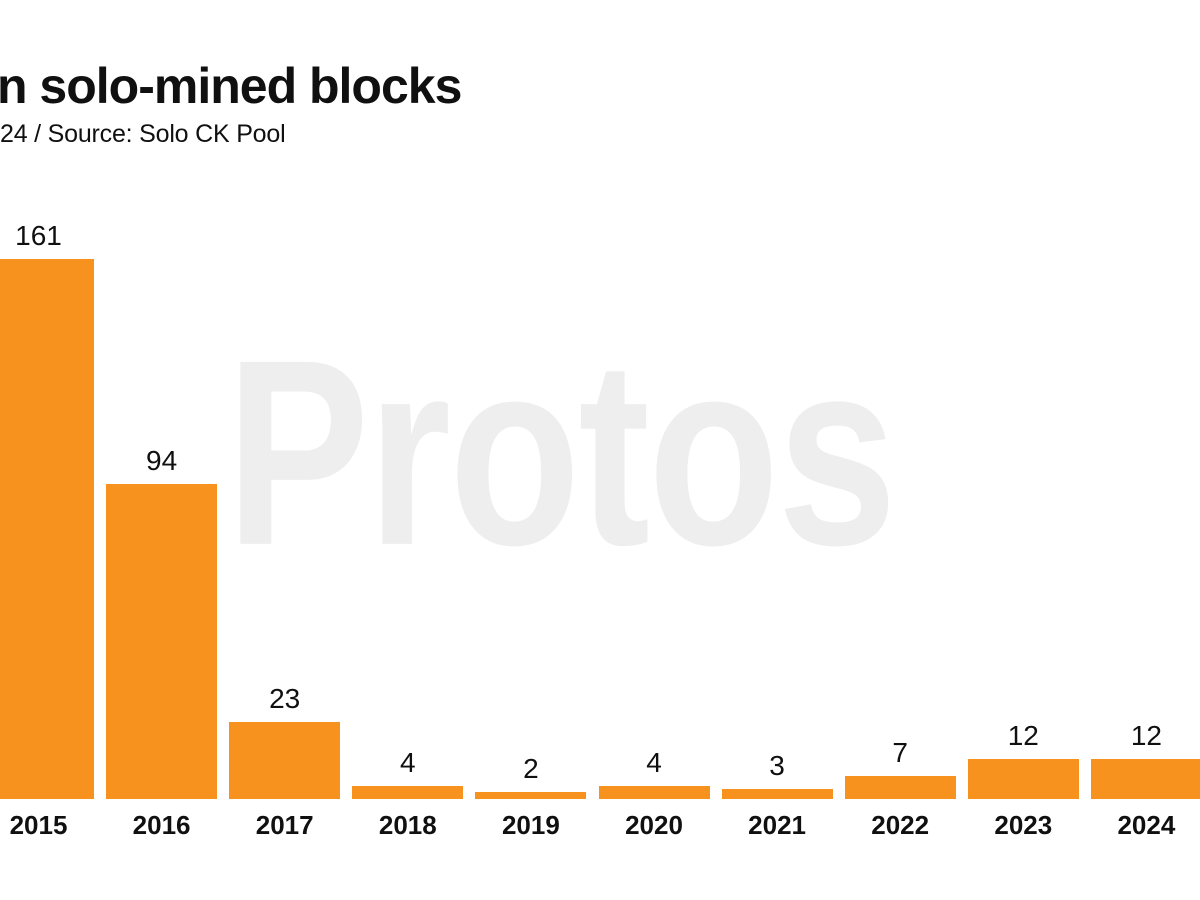  I want to click on chart-subtitle: 24 / Source: Solo CK Pool, so click(143, 134).